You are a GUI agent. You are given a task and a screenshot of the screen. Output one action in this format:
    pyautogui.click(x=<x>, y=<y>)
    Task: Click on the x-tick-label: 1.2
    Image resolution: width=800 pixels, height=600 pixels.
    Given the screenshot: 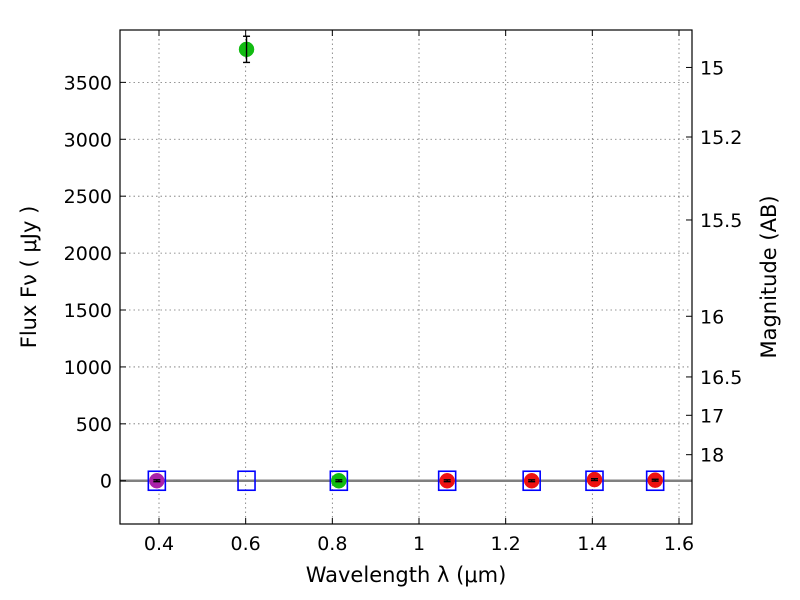 What is the action you would take?
    pyautogui.click(x=506, y=544)
    